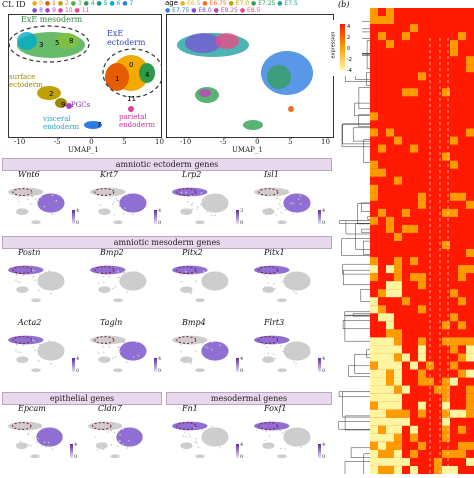 This screenshot has height=478, width=474. Describe the element at coordinates (201, 10) in the screenshot. I see `age-e80: ● E8.0` at that location.